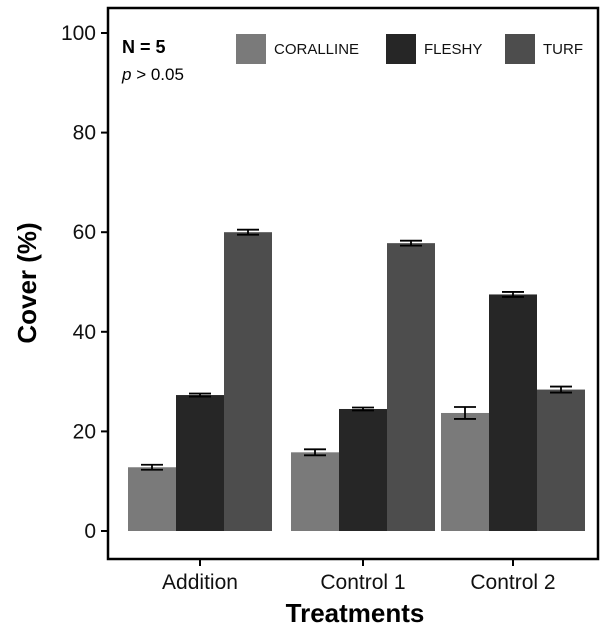 The width and height of the screenshot is (603, 637). I want to click on y-tick-label: 40, so click(84, 332).